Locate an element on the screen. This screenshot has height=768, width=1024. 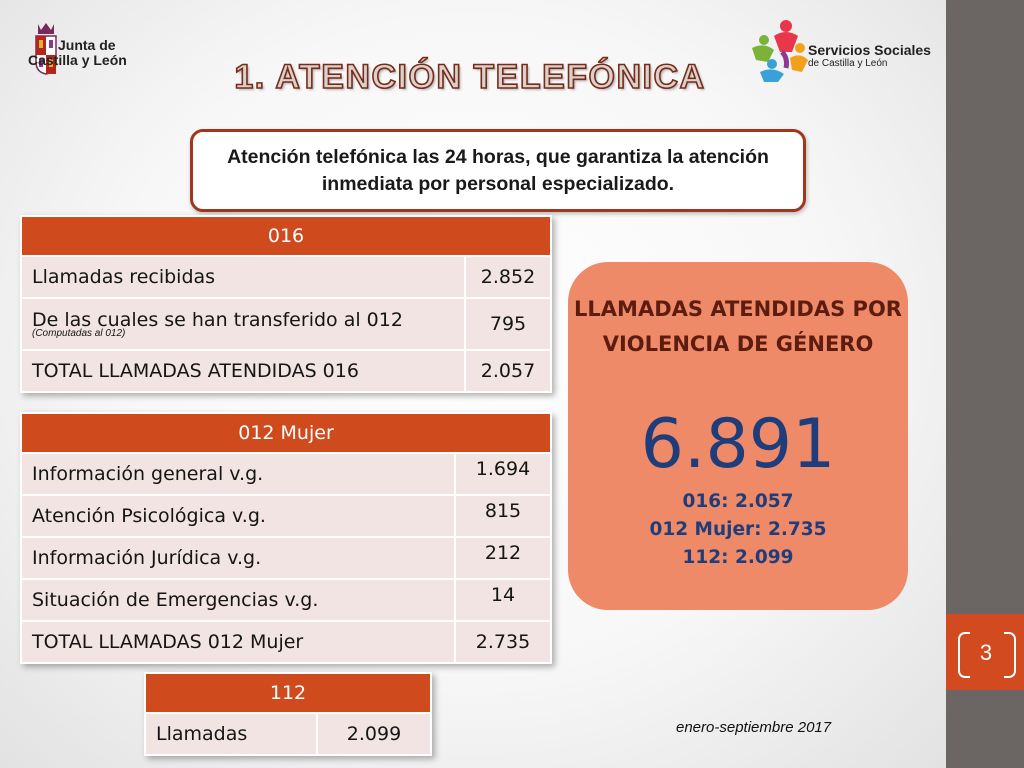
row-value: 1.694 is located at coordinates (503, 474).